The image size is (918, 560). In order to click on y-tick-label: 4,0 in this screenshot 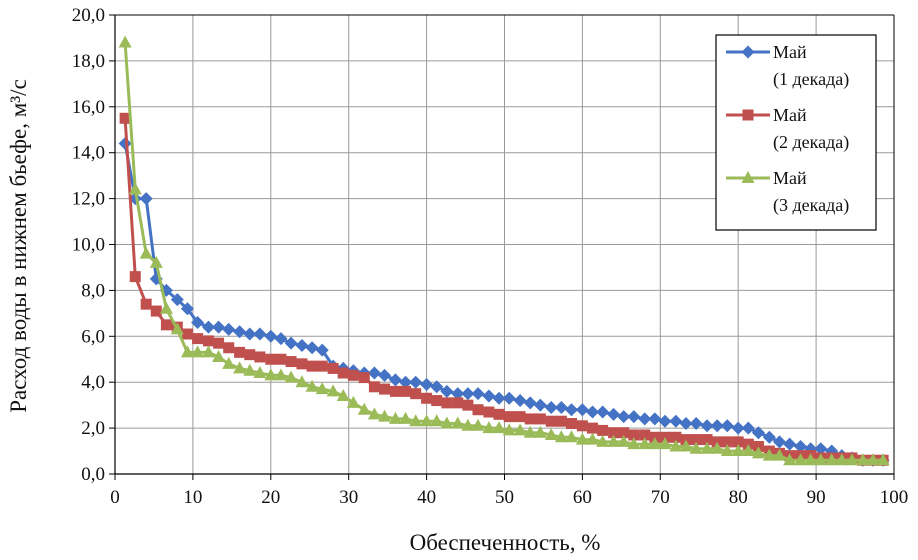, I will do `click(93, 382)`.